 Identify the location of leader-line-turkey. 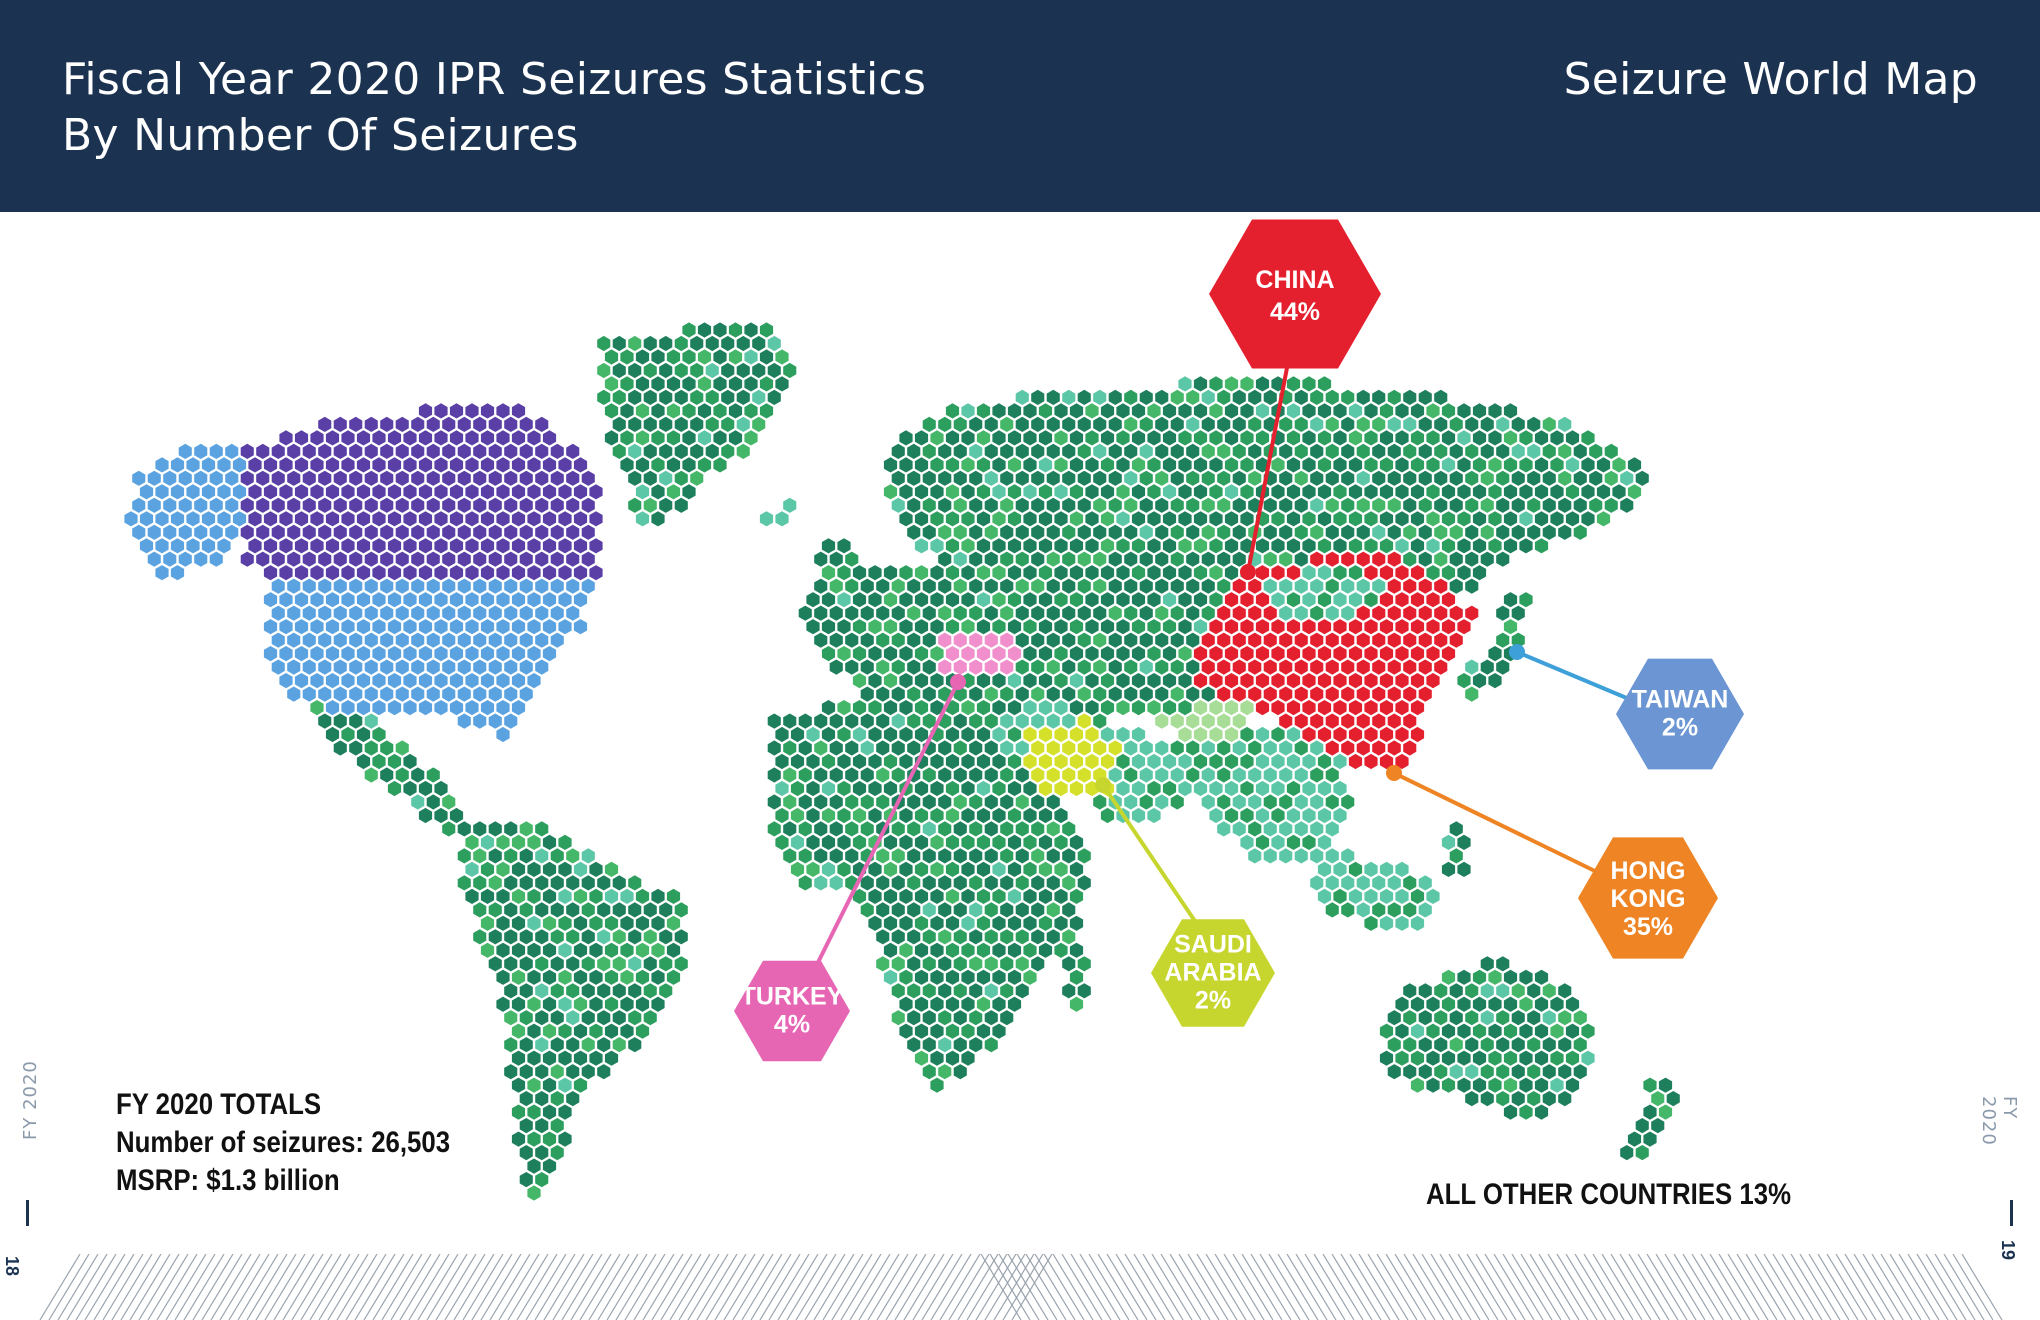
(887, 823).